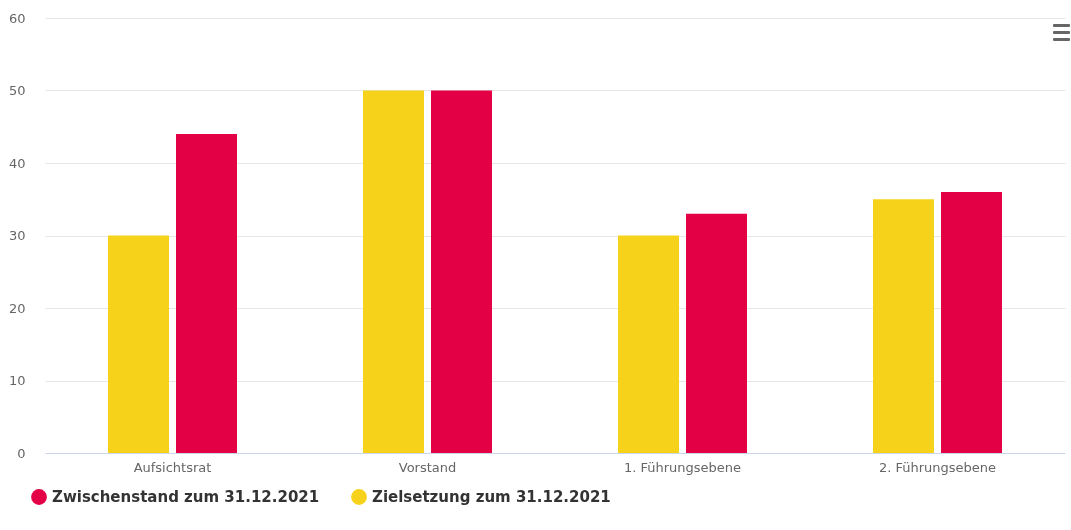 This screenshot has height=530, width=1071. What do you see at coordinates (172, 467) in the screenshot?
I see `x-tick-label: Aufsichtsrat` at bounding box center [172, 467].